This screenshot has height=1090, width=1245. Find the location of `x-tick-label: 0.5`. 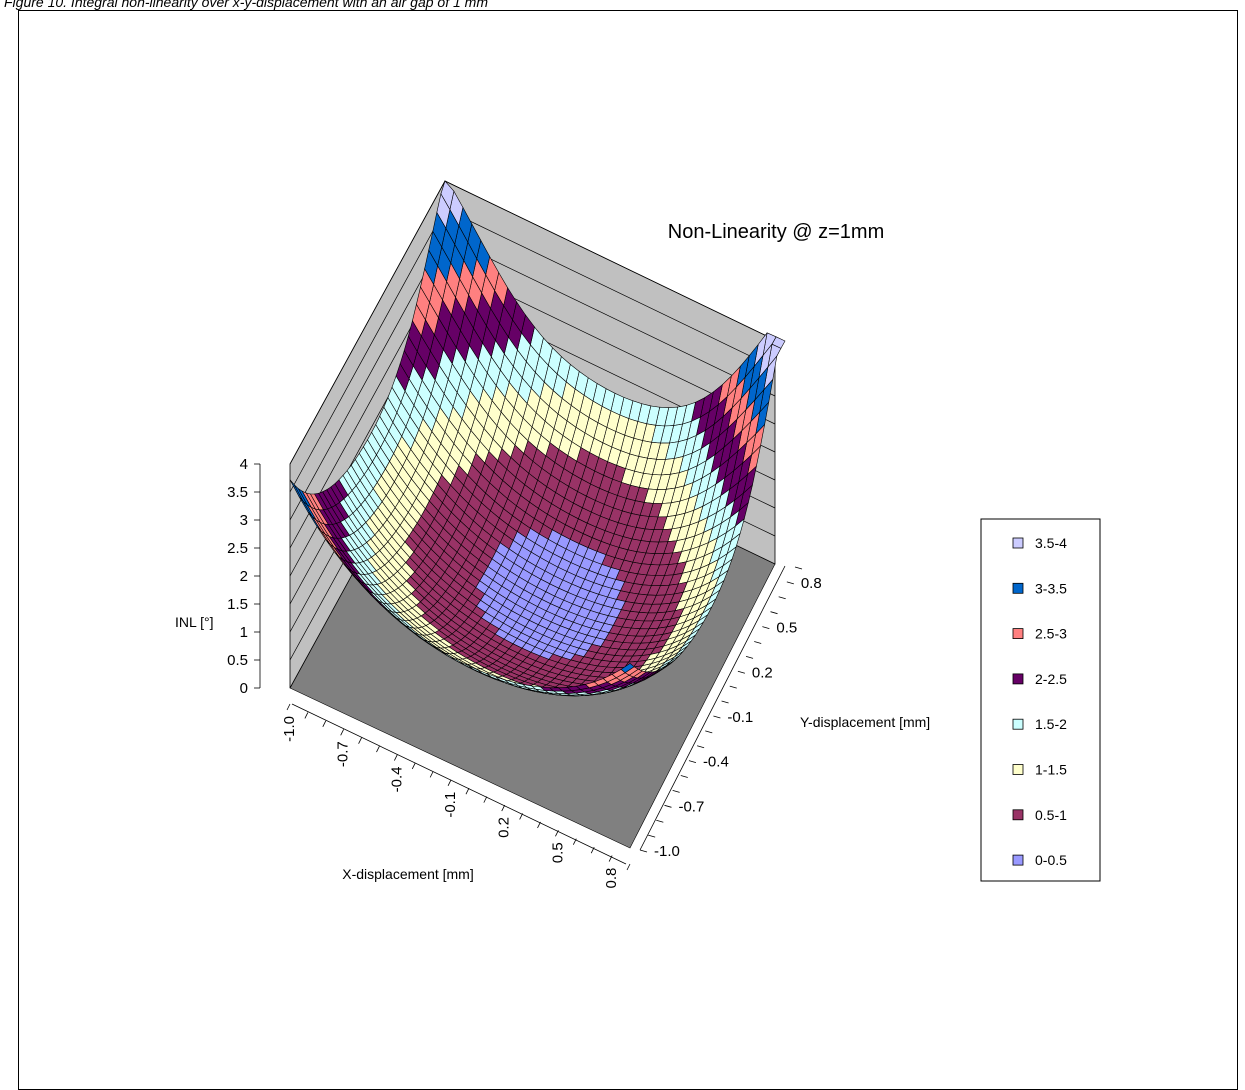

x-tick-label: 0.5 is located at coordinates (557, 852).